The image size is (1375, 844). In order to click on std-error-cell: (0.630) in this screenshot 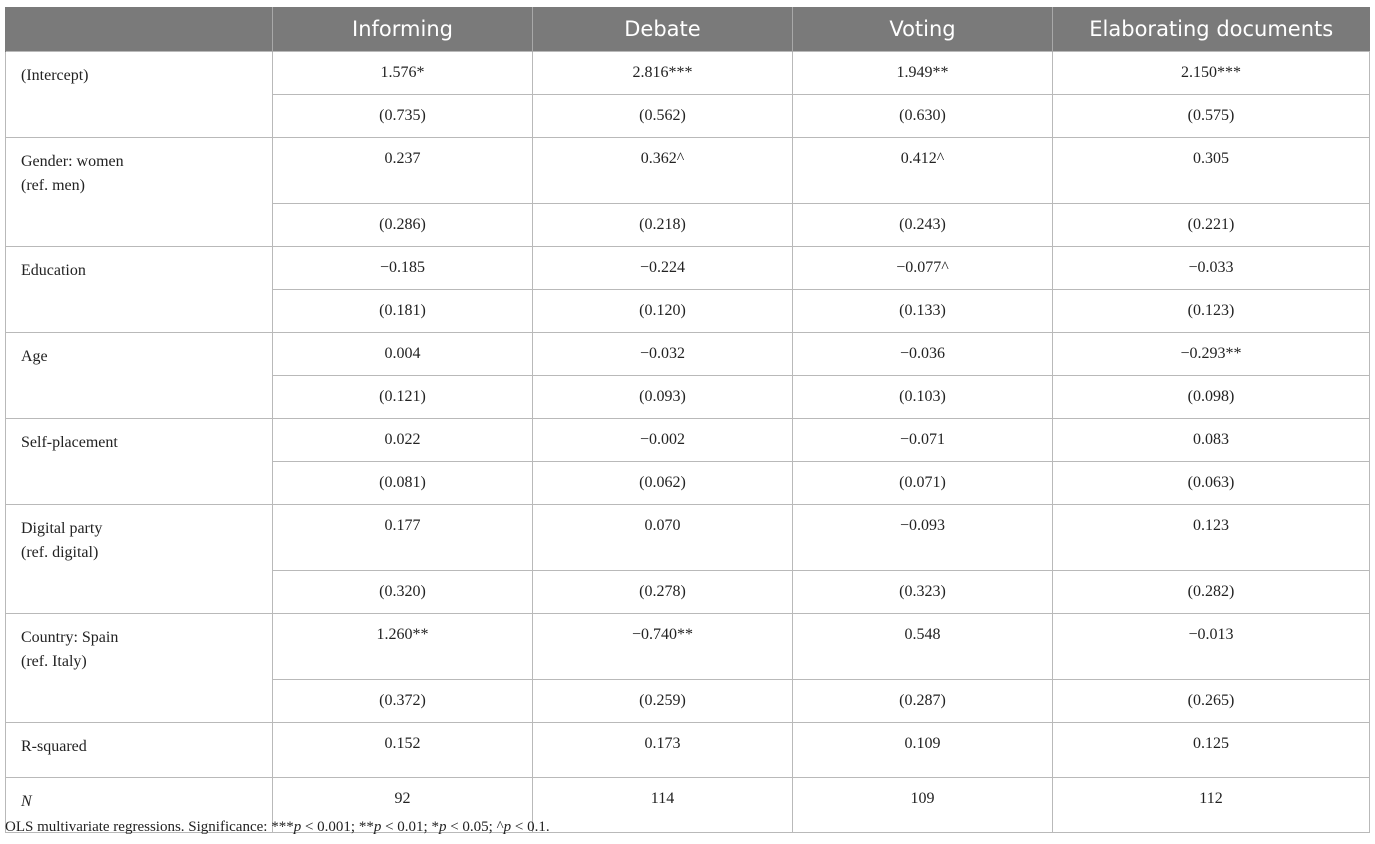, I will do `click(922, 116)`.